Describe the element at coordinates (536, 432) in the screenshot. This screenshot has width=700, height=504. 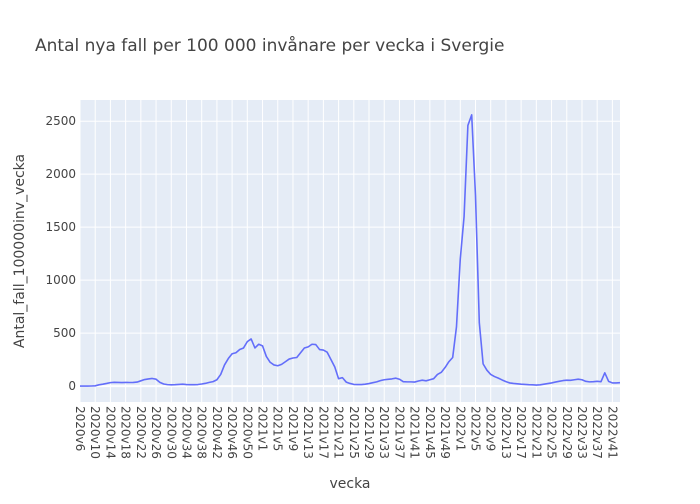
I see `x-tick-label: 2022v21` at that location.